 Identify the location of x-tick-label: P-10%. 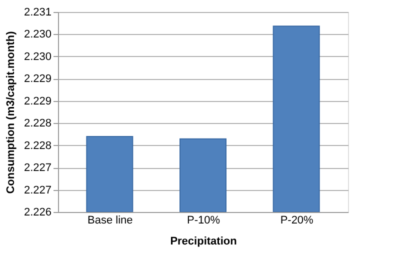
(203, 220).